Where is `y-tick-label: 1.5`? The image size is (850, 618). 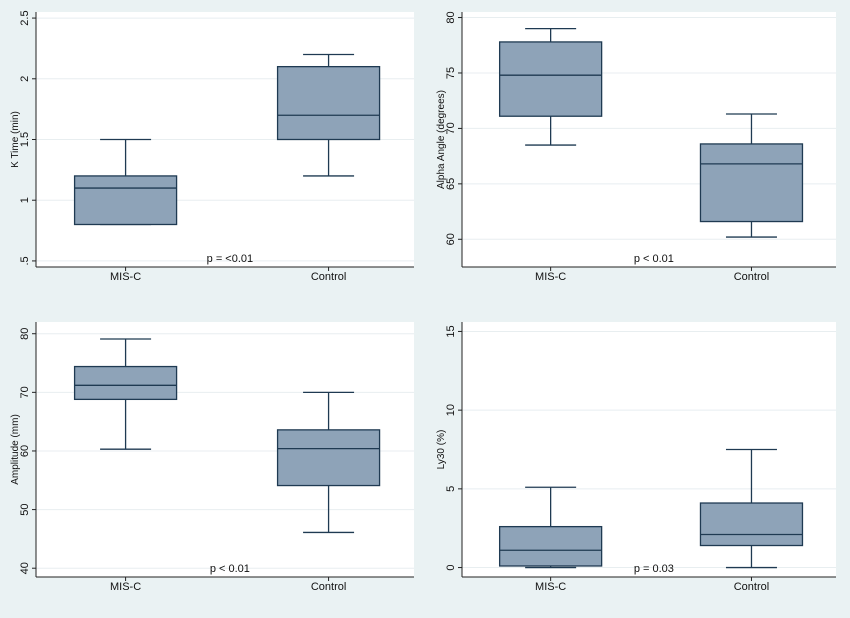
y-tick-label: 1.5 is located at coordinates (25, 139).